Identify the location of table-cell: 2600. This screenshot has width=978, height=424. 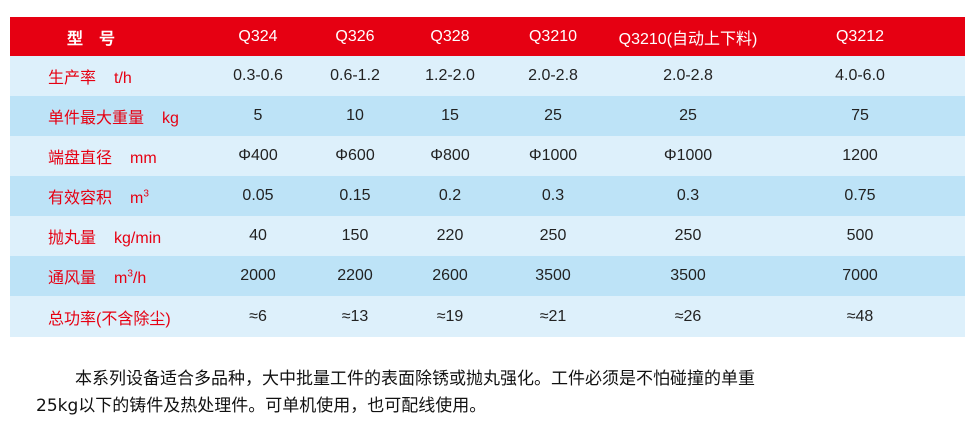
(450, 275).